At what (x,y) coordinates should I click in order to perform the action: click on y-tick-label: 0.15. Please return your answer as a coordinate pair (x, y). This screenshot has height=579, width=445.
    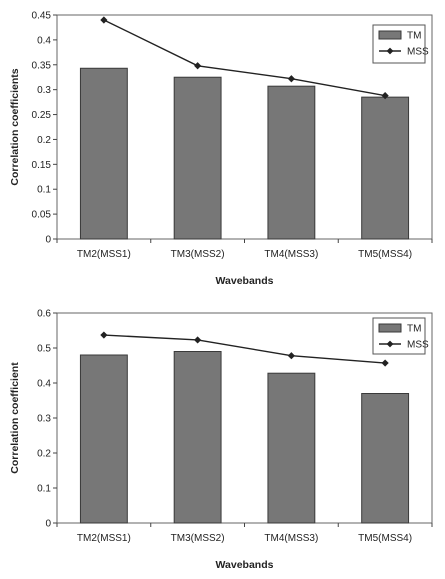
    Looking at the image, I should click on (42, 165).